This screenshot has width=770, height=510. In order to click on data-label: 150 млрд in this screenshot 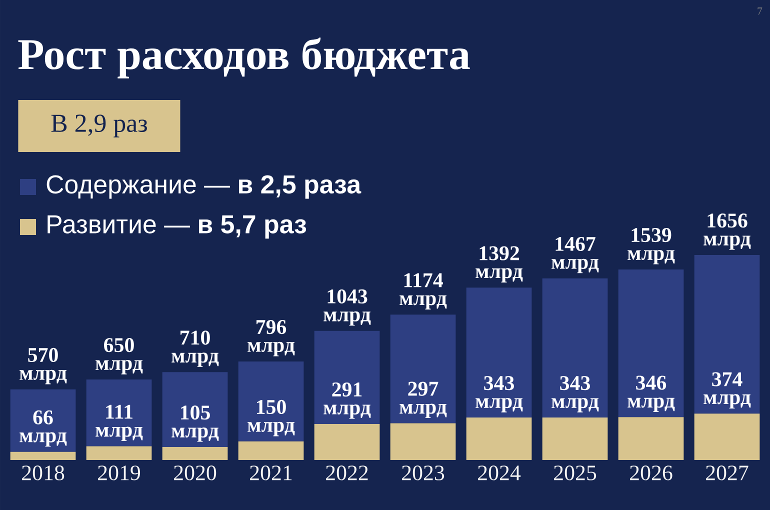, I will do `click(271, 418)`.